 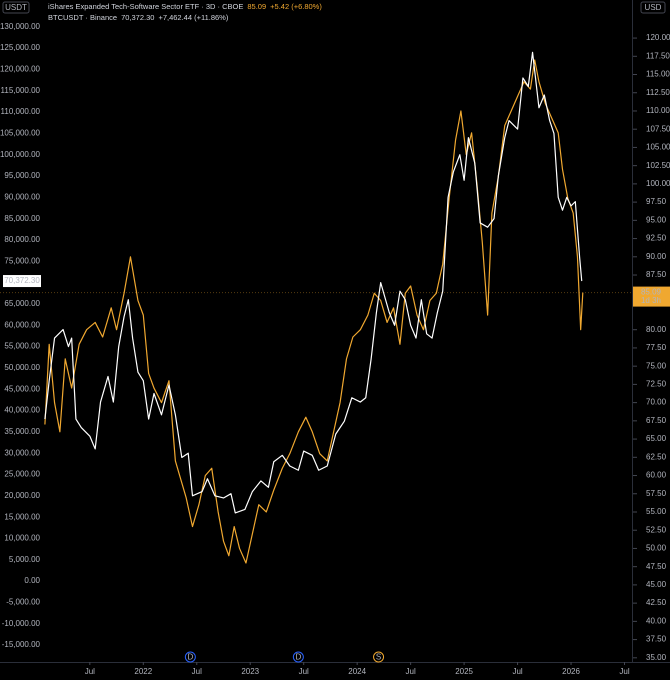 I want to click on y2-tick-label: 77.50, so click(x=656, y=347).